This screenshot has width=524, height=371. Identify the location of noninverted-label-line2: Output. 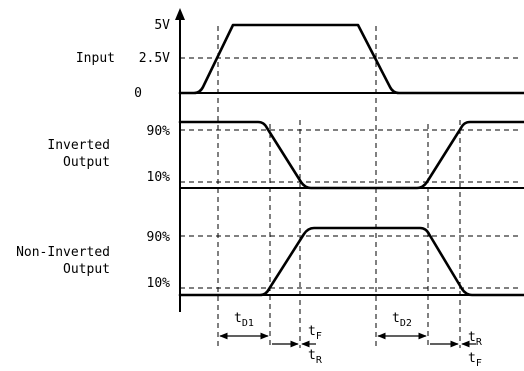
(86, 269).